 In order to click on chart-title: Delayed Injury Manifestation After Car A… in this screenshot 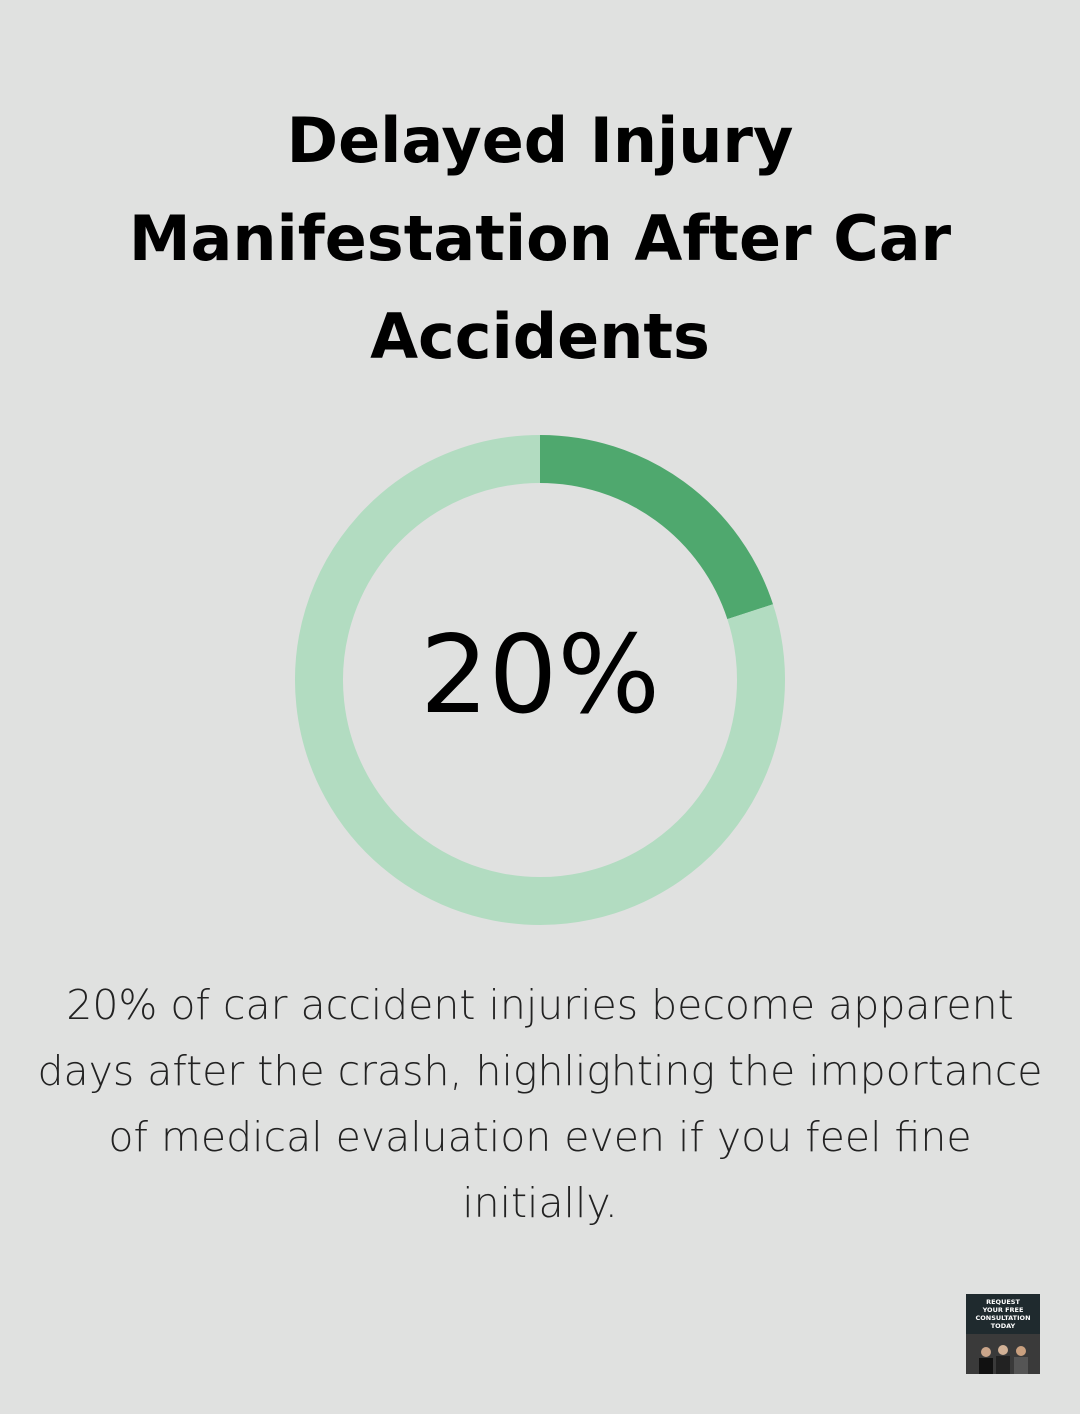, I will do `click(540, 238)`.